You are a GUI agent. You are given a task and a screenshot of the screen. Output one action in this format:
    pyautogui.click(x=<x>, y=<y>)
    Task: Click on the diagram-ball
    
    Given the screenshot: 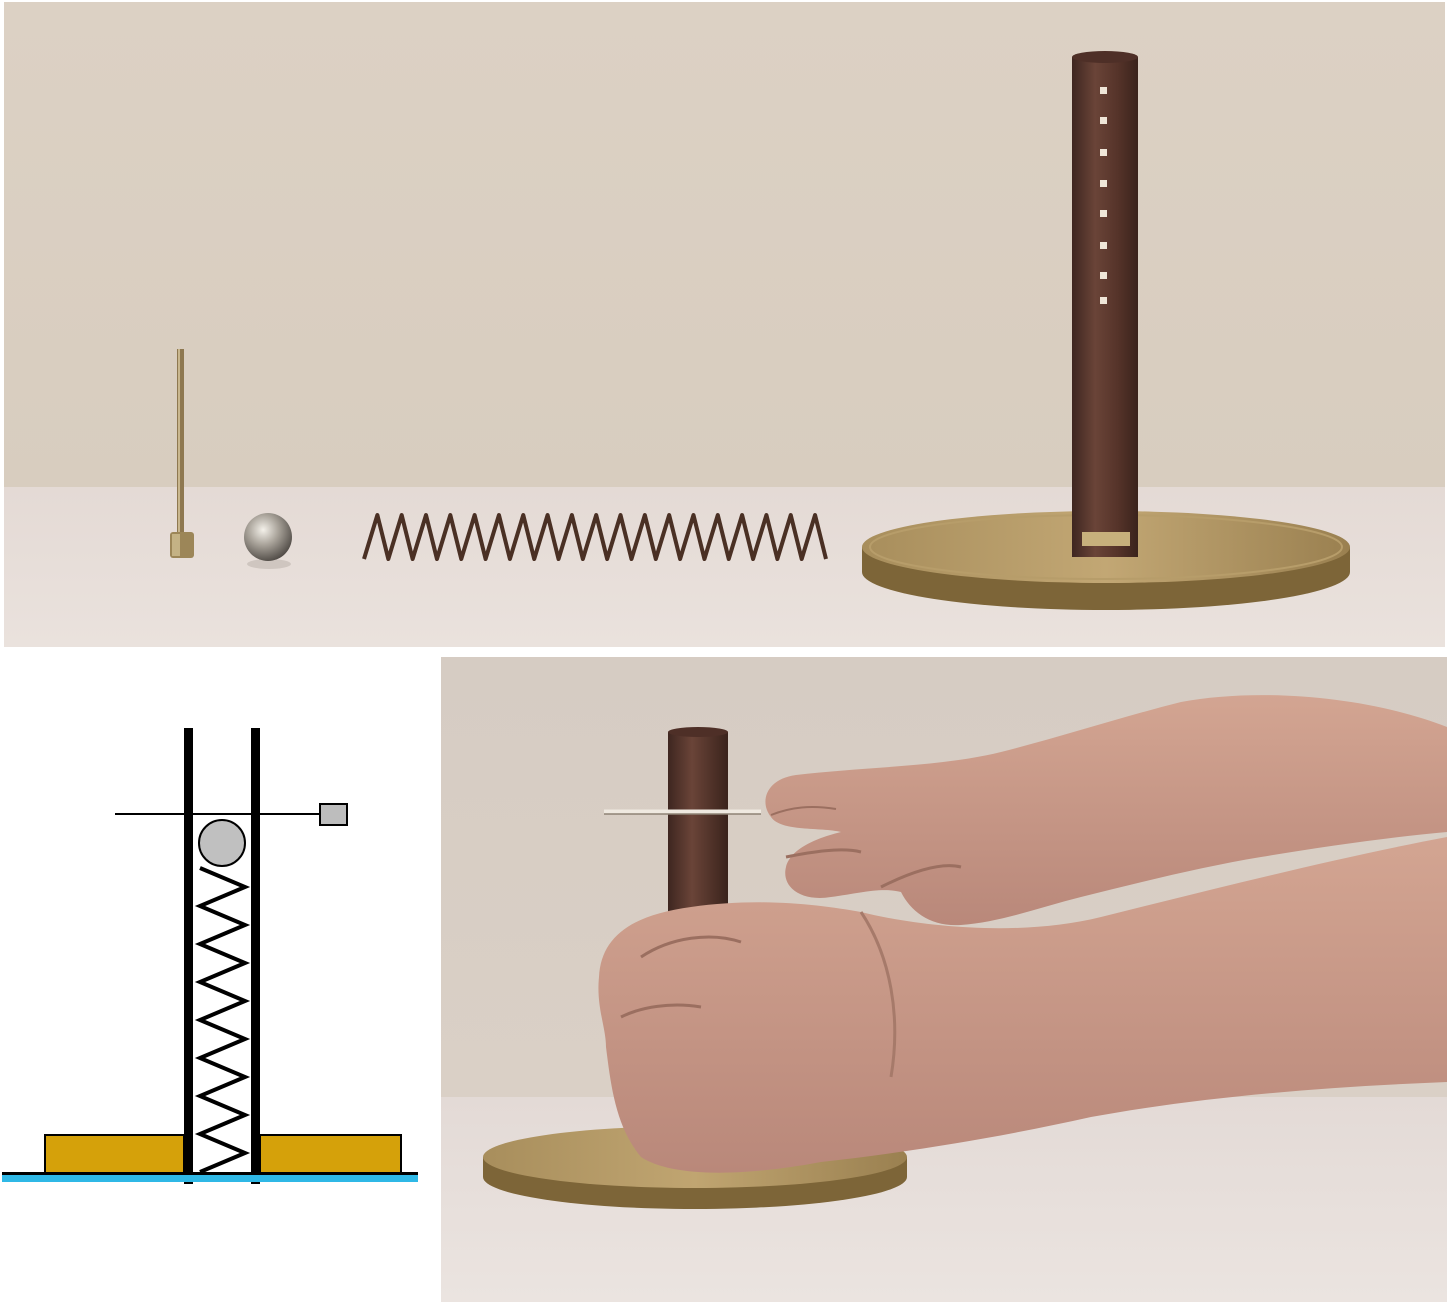 What is the action you would take?
    pyautogui.click(x=222, y=843)
    